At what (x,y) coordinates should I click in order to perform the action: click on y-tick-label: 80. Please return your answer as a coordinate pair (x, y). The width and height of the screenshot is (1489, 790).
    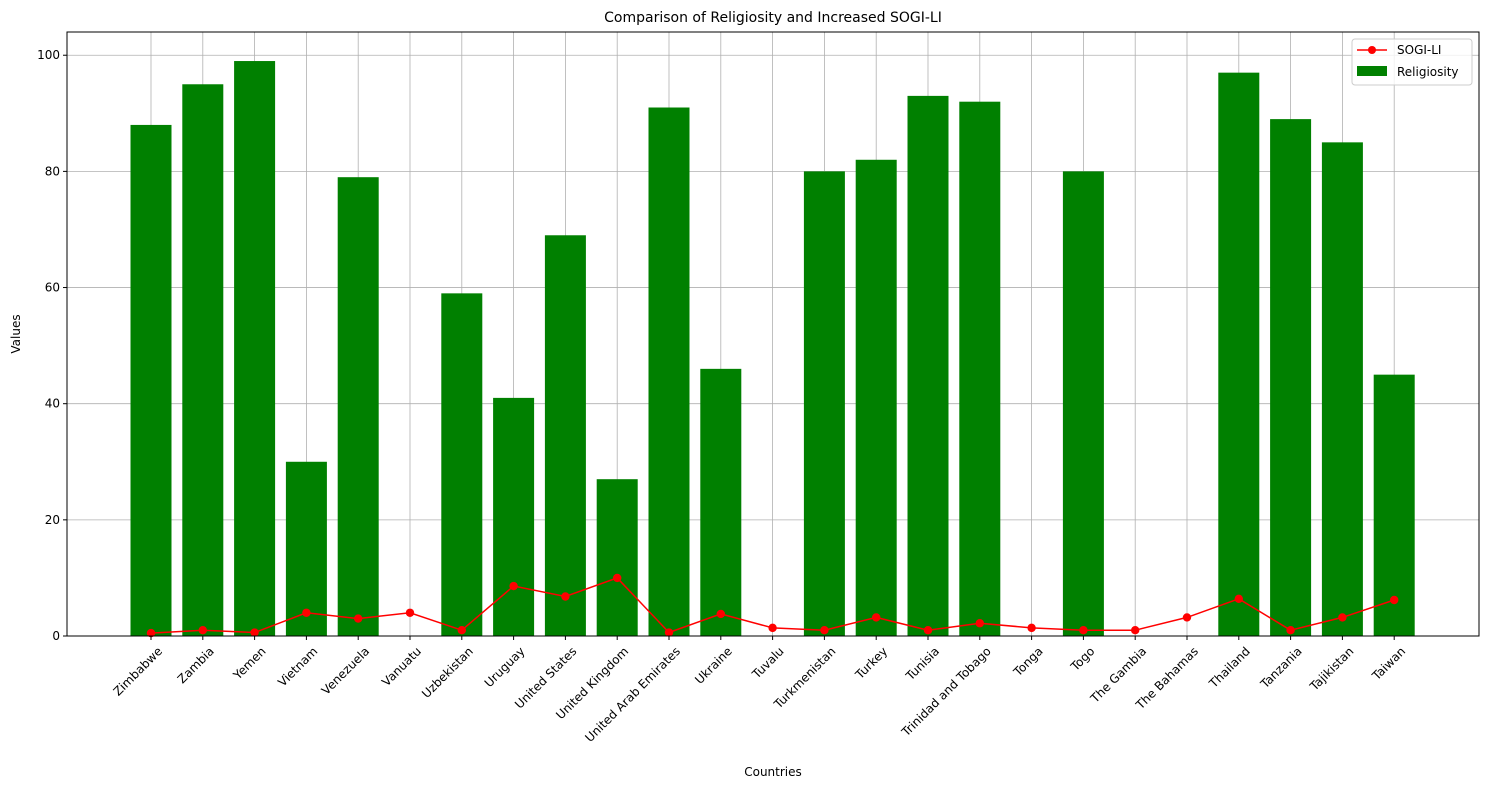
    Looking at the image, I should click on (52, 171).